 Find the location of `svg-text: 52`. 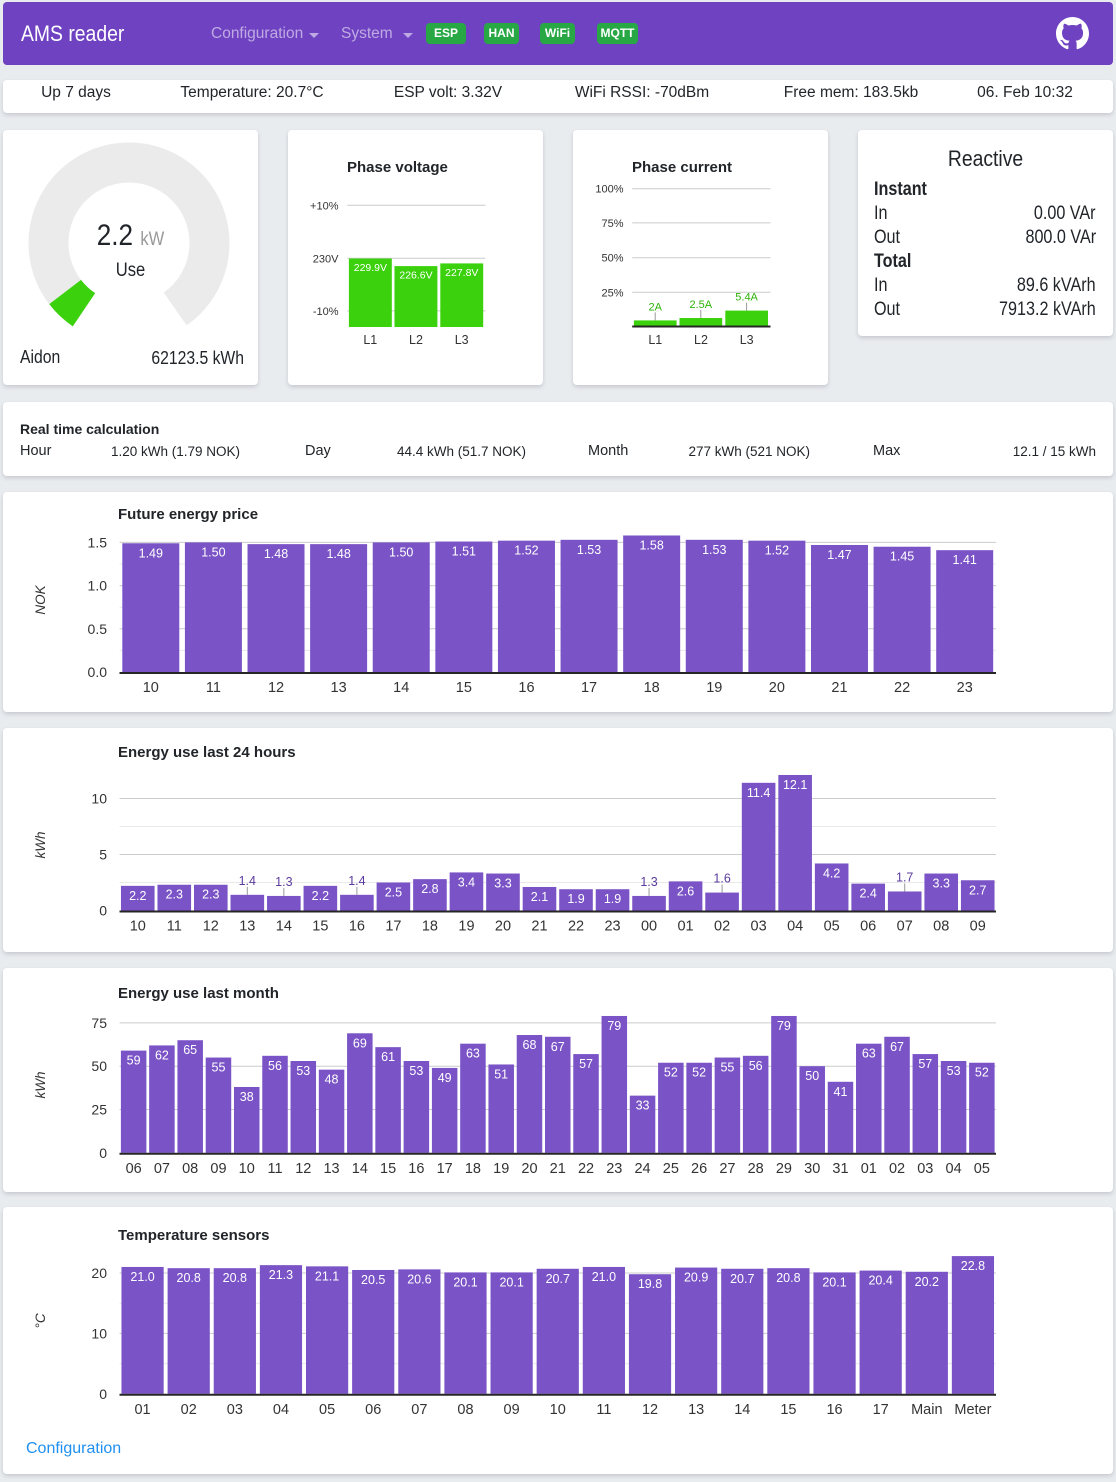

svg-text: 52 is located at coordinates (699, 1073).